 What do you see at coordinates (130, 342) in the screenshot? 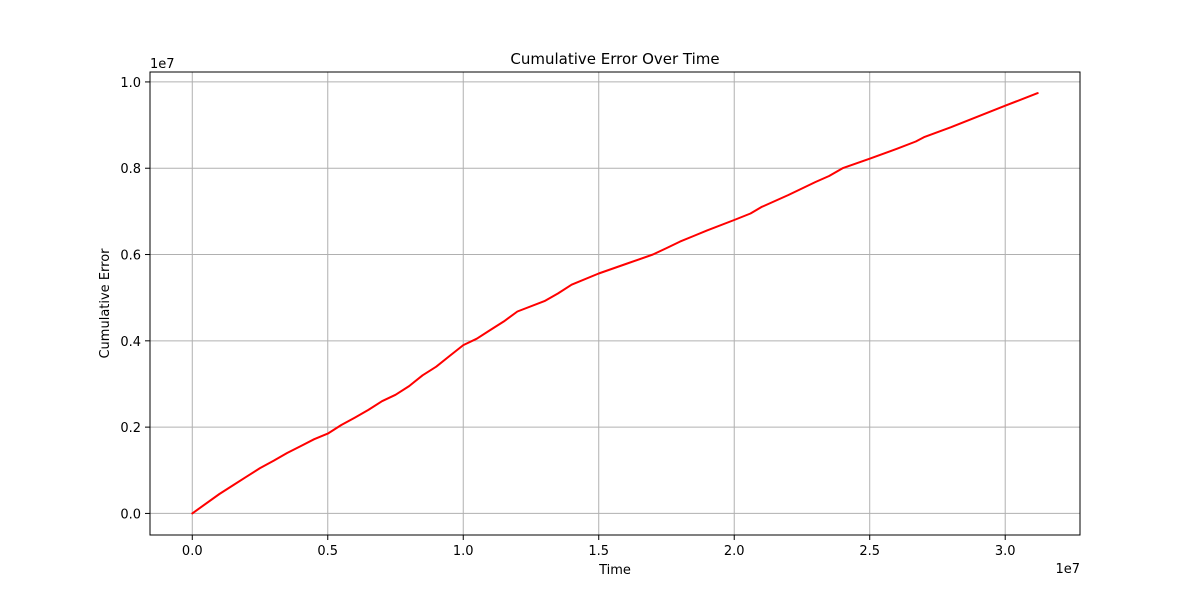
I see `y-tick-label: 0.4` at bounding box center [130, 342].